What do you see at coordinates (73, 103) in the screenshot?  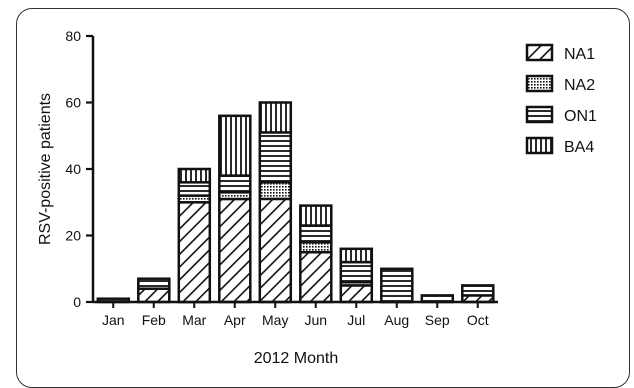 I see `y-tick-label: 60` at bounding box center [73, 103].